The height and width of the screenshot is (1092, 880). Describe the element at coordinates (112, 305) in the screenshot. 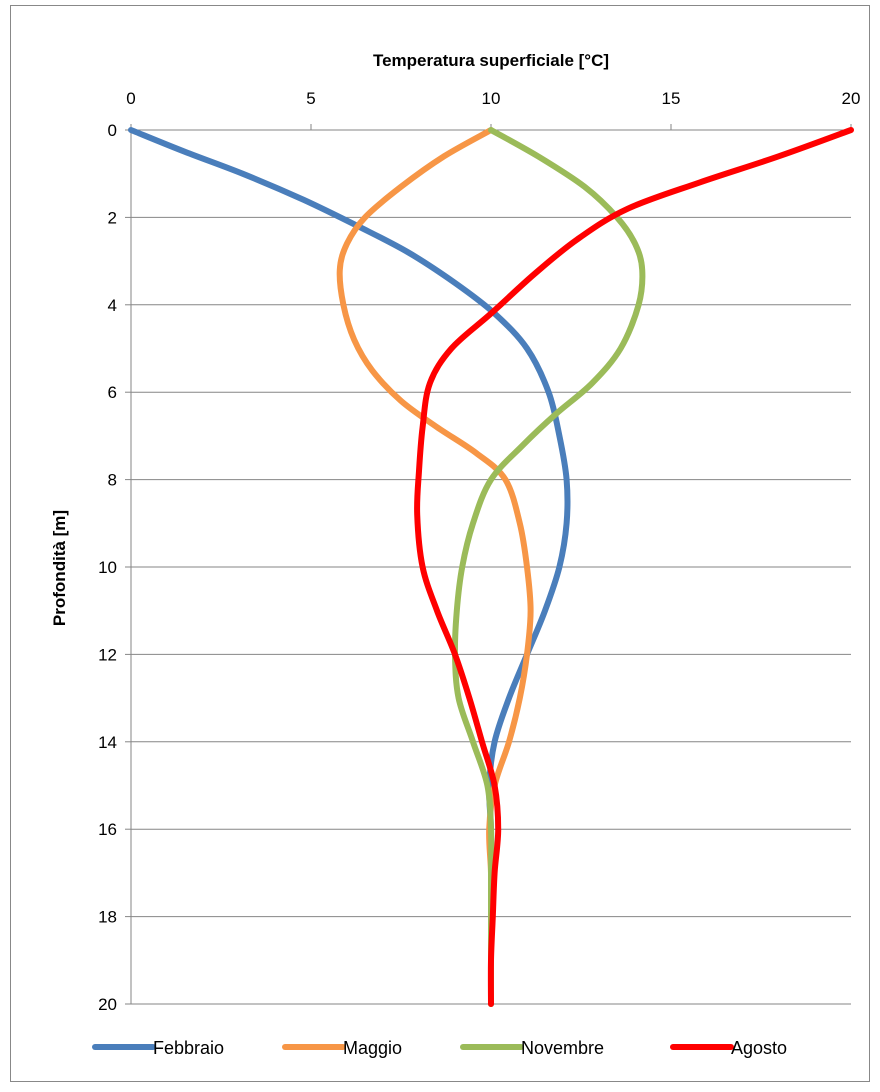

I see `y-tick-label: 4` at that location.